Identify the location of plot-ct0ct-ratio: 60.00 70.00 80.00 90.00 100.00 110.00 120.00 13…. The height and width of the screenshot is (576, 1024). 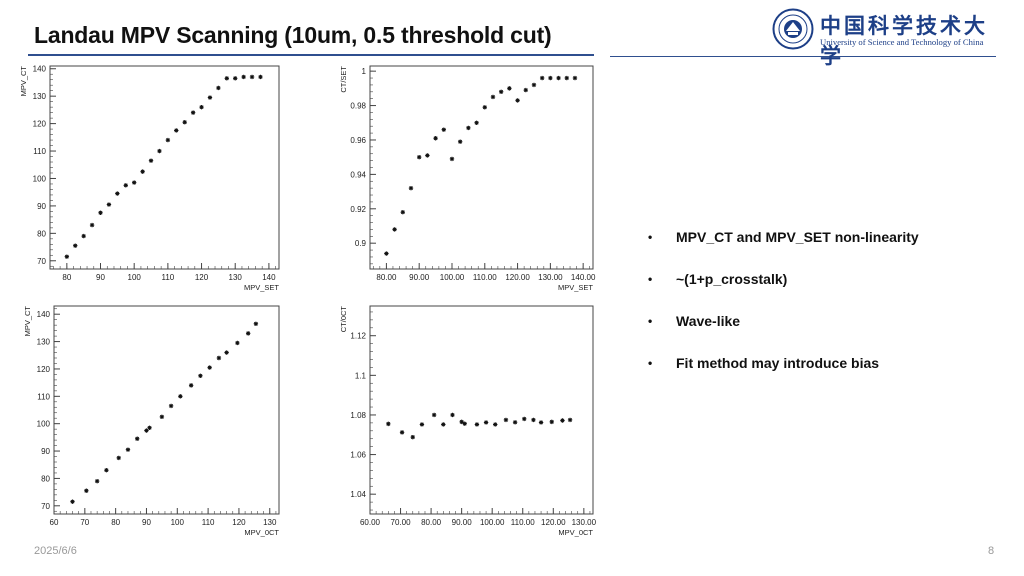
(464, 420).